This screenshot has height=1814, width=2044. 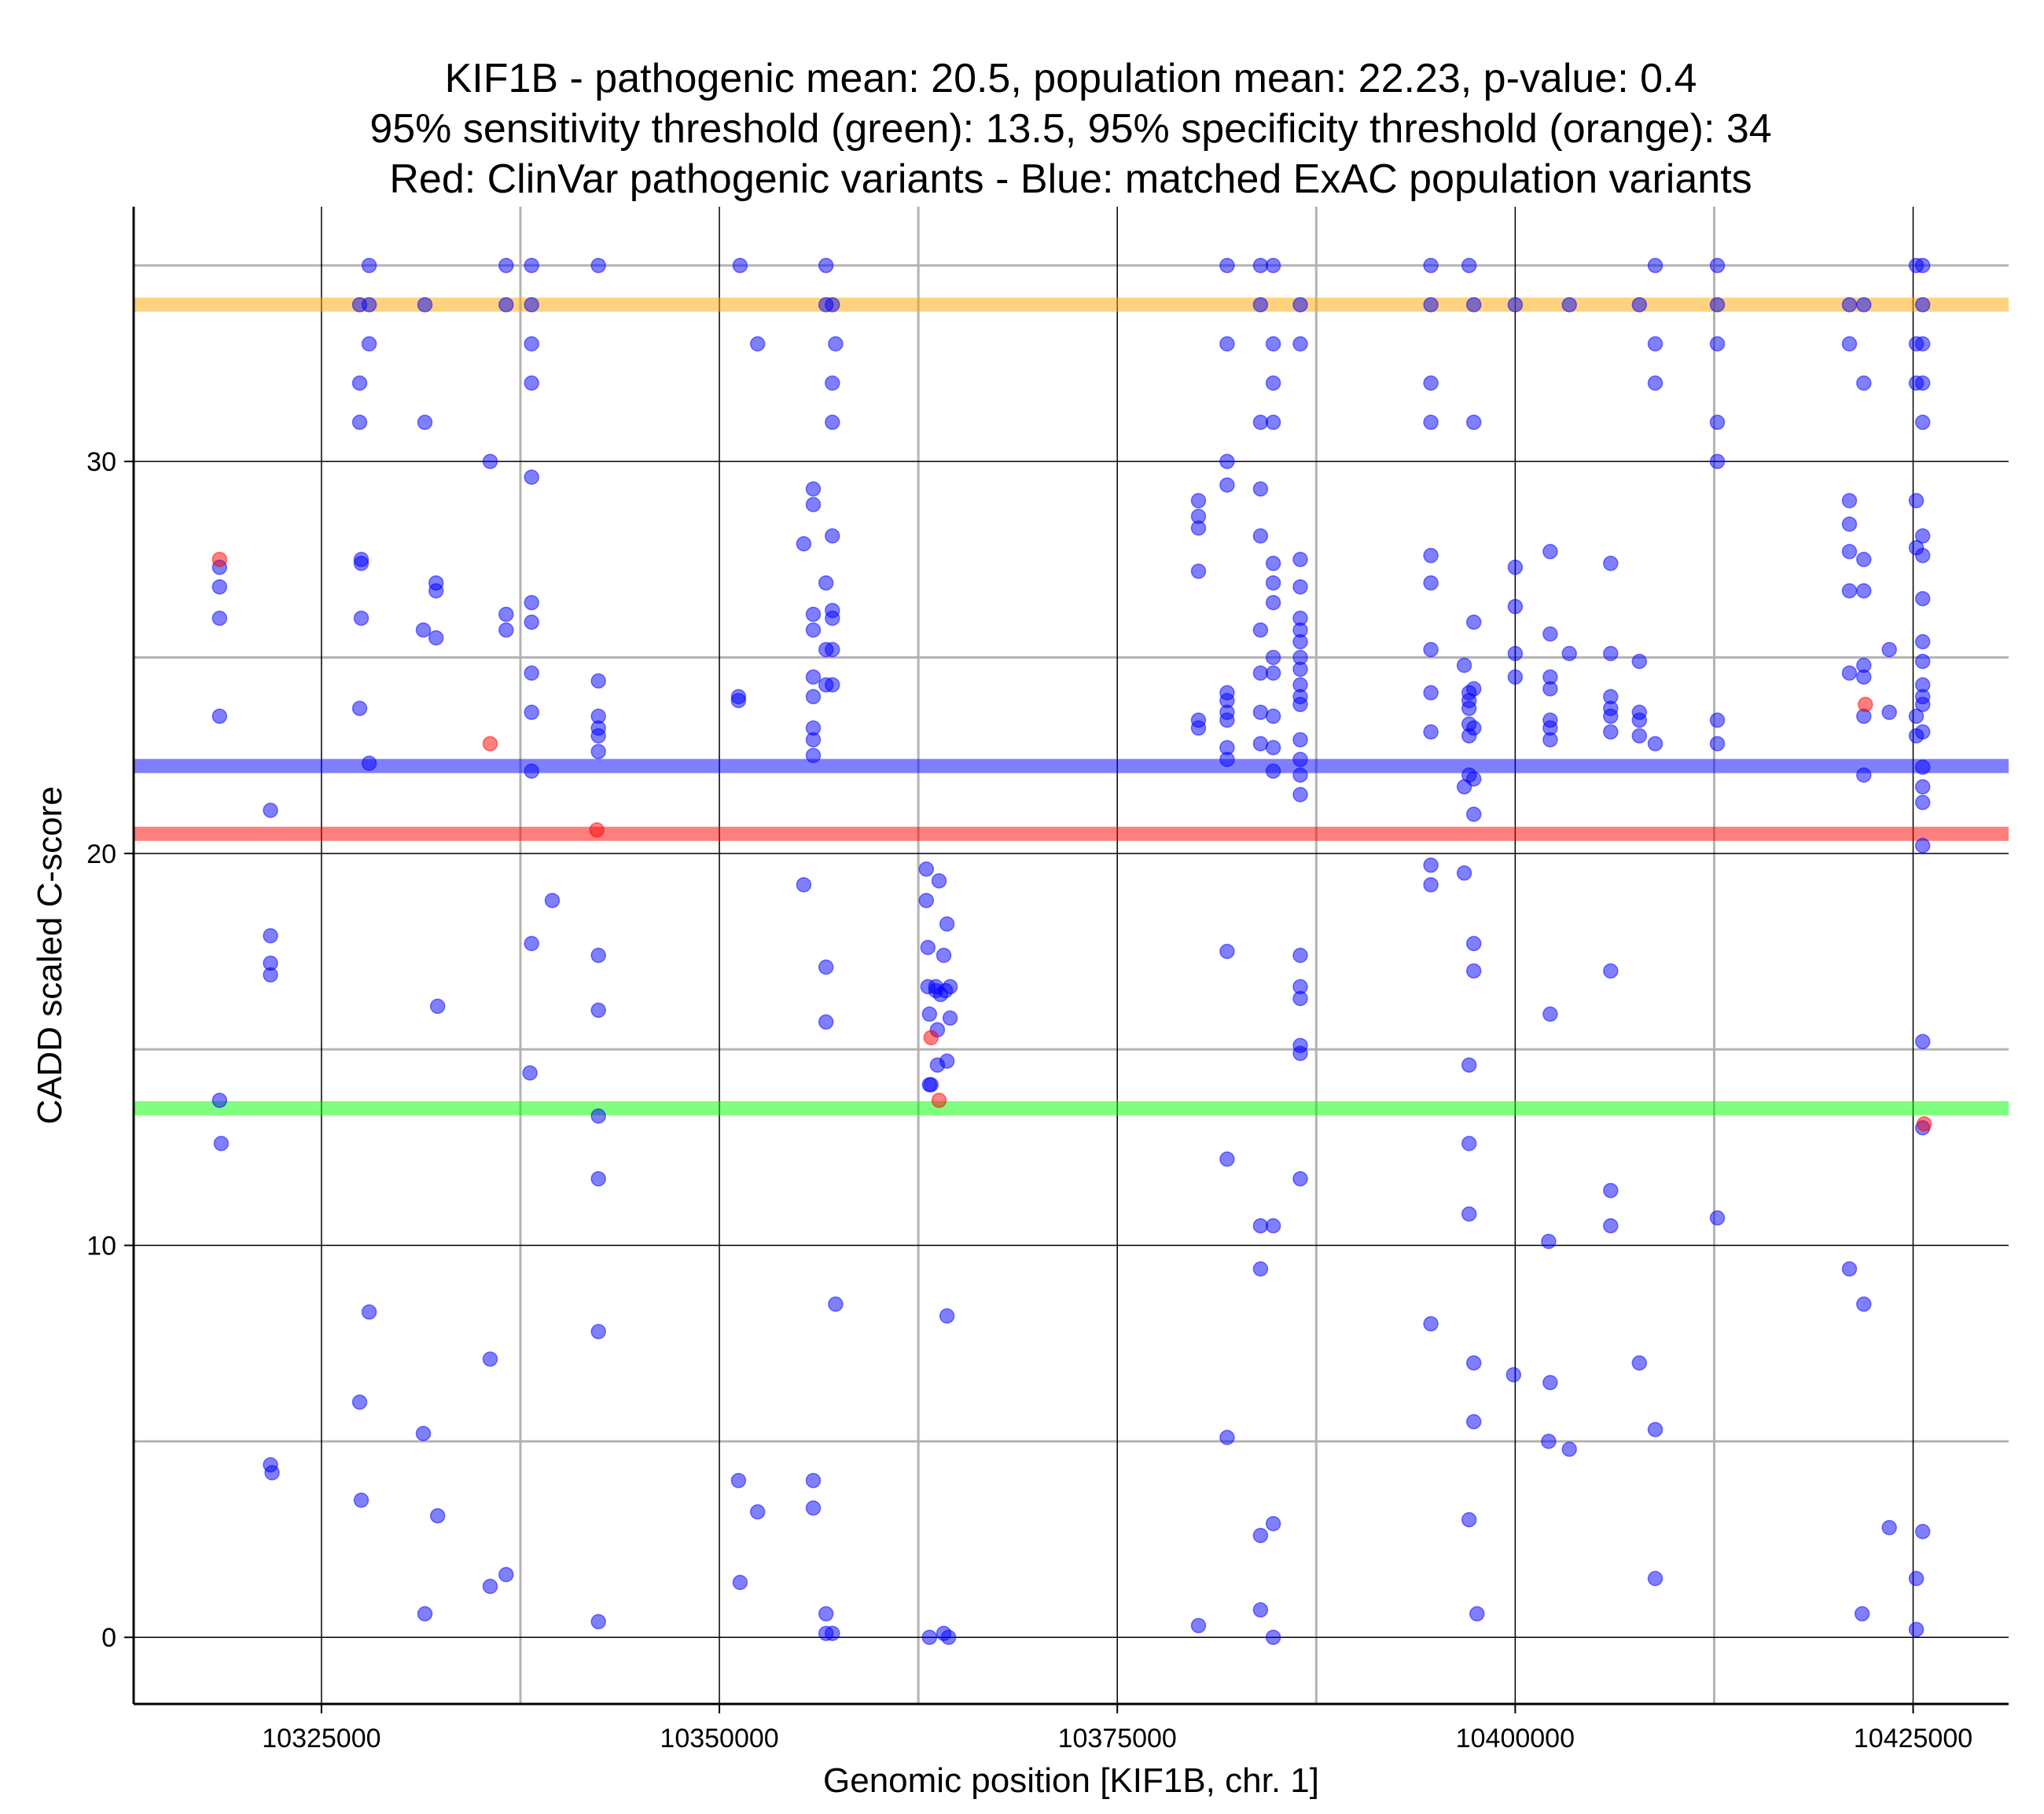 What do you see at coordinates (321, 1738) in the screenshot?
I see `x-tick-label: 10325000` at bounding box center [321, 1738].